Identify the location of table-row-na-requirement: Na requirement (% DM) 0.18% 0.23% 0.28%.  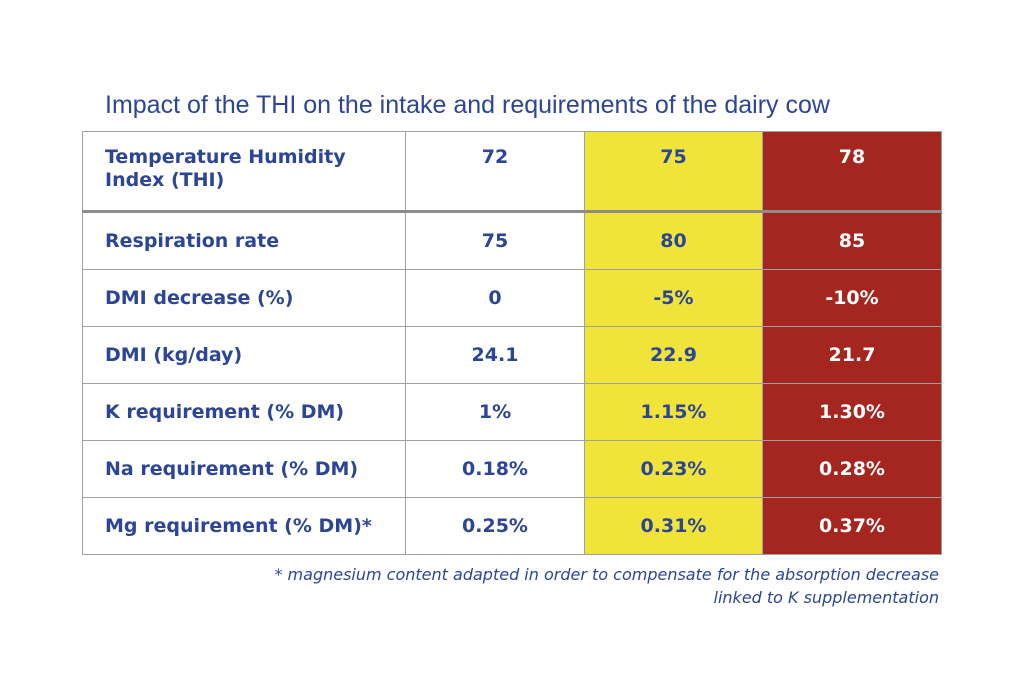
(512, 469).